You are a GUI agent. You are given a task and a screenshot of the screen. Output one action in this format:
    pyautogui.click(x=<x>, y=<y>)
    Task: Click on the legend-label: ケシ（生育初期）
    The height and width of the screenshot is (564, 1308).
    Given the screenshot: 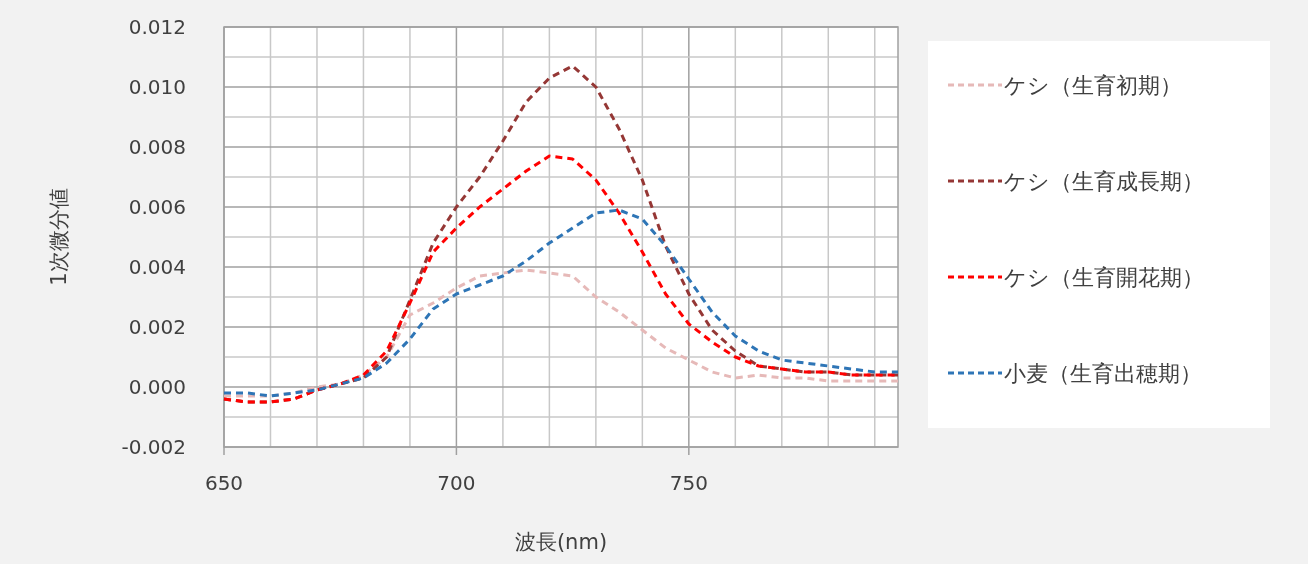 What is the action you would take?
    pyautogui.click(x=1093, y=85)
    